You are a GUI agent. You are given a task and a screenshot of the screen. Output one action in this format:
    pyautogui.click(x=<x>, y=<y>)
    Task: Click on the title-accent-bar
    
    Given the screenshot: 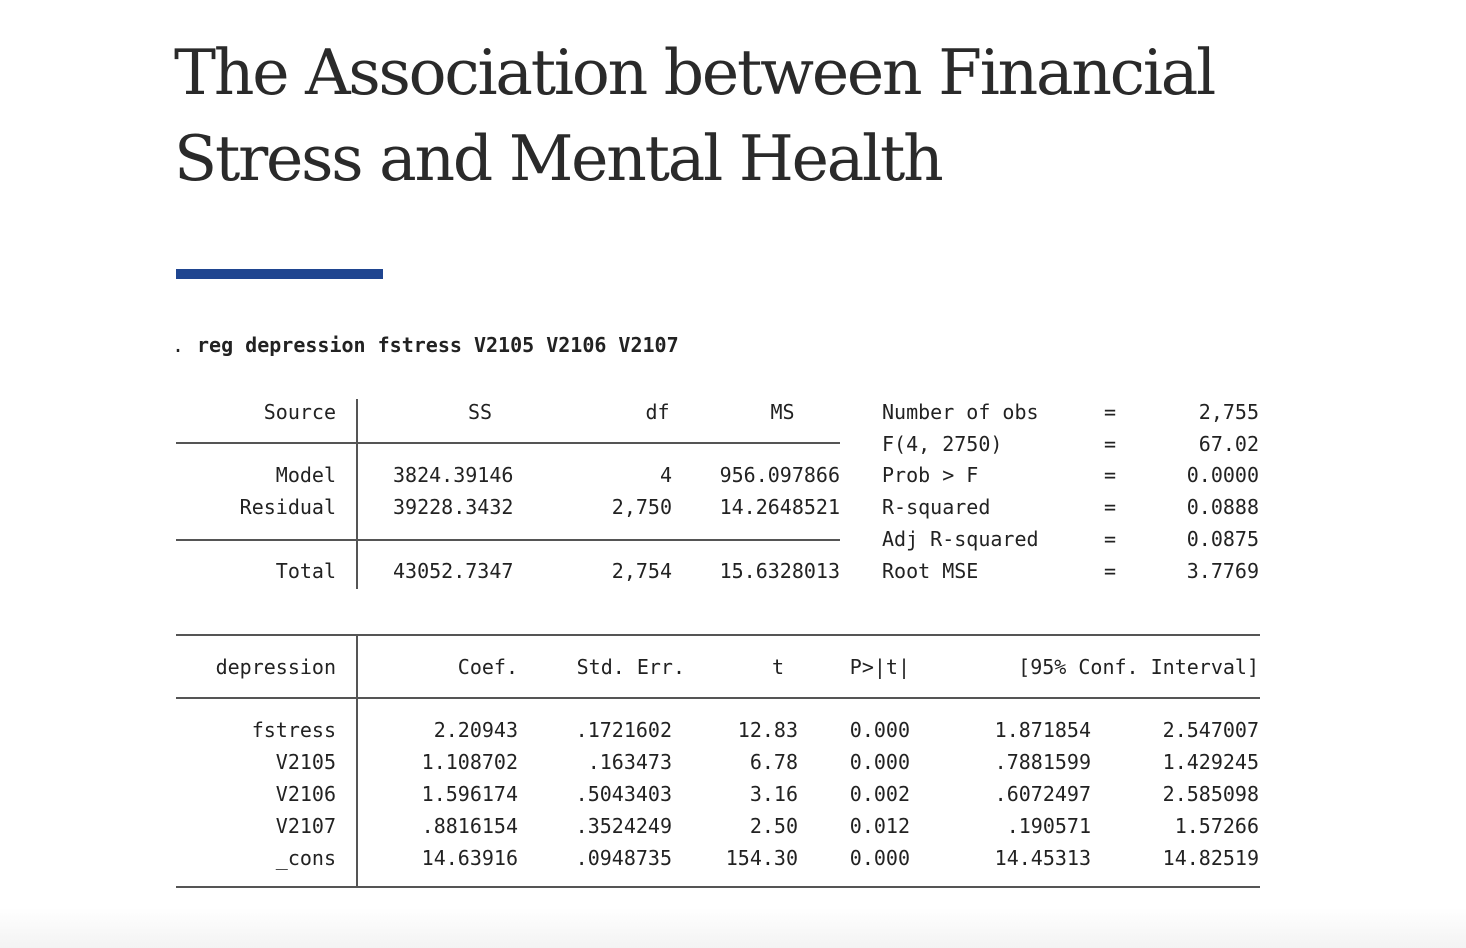 What is the action you would take?
    pyautogui.click(x=279, y=274)
    